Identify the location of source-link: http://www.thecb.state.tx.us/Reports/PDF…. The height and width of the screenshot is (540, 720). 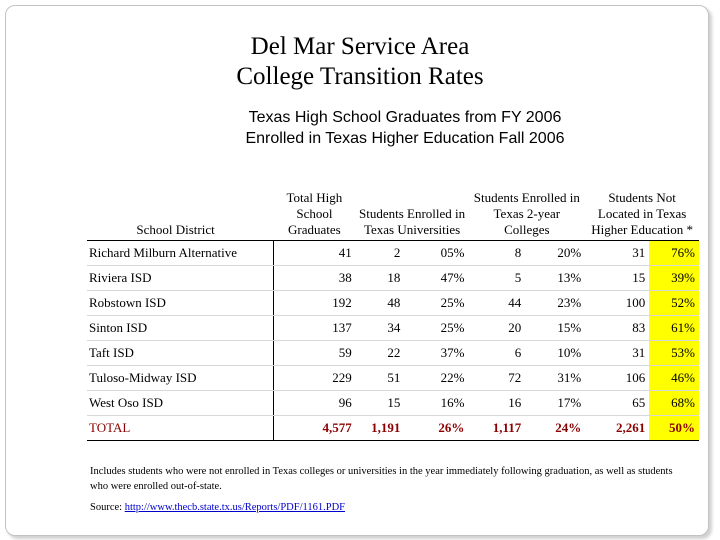
(235, 507).